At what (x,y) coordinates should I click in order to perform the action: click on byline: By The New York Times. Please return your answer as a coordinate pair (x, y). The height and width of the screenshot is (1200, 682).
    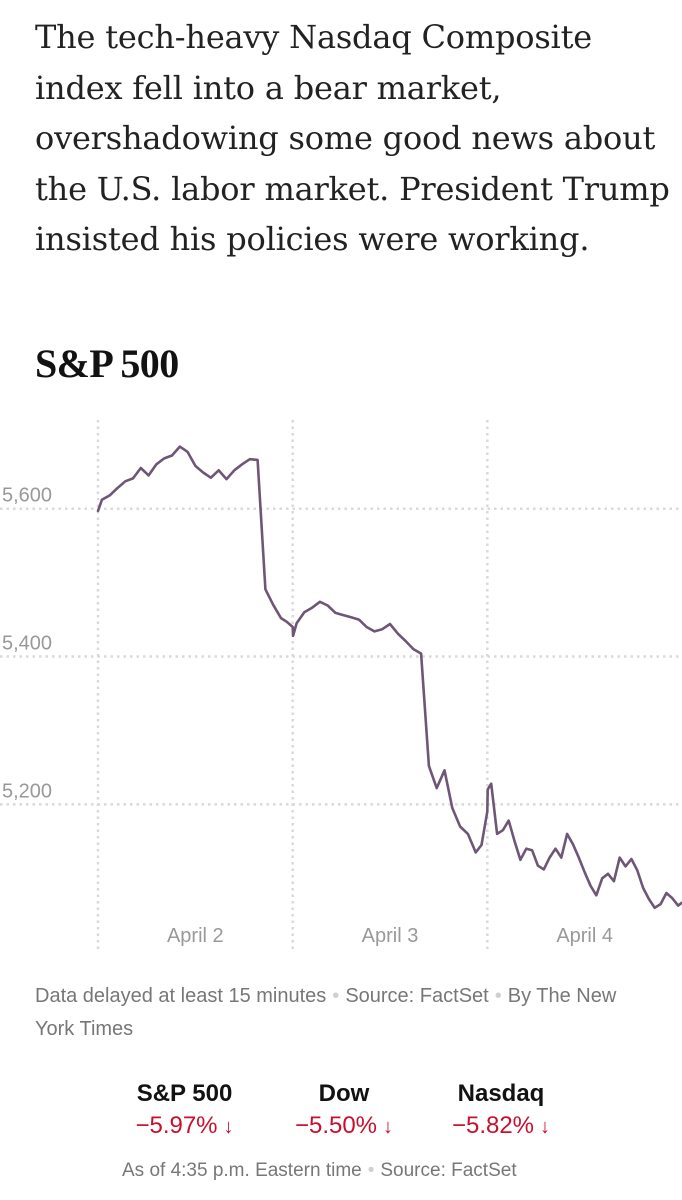
    Looking at the image, I should click on (326, 1012).